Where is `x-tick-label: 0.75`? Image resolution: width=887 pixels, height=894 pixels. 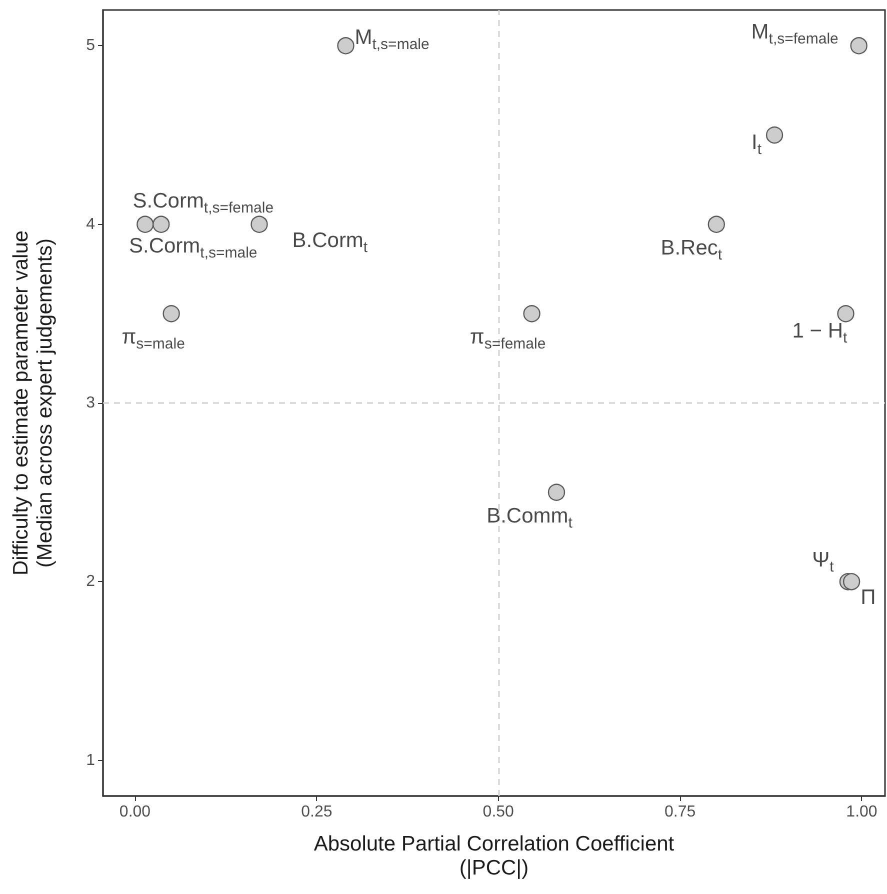 x-tick-label: 0.75 is located at coordinates (680, 812).